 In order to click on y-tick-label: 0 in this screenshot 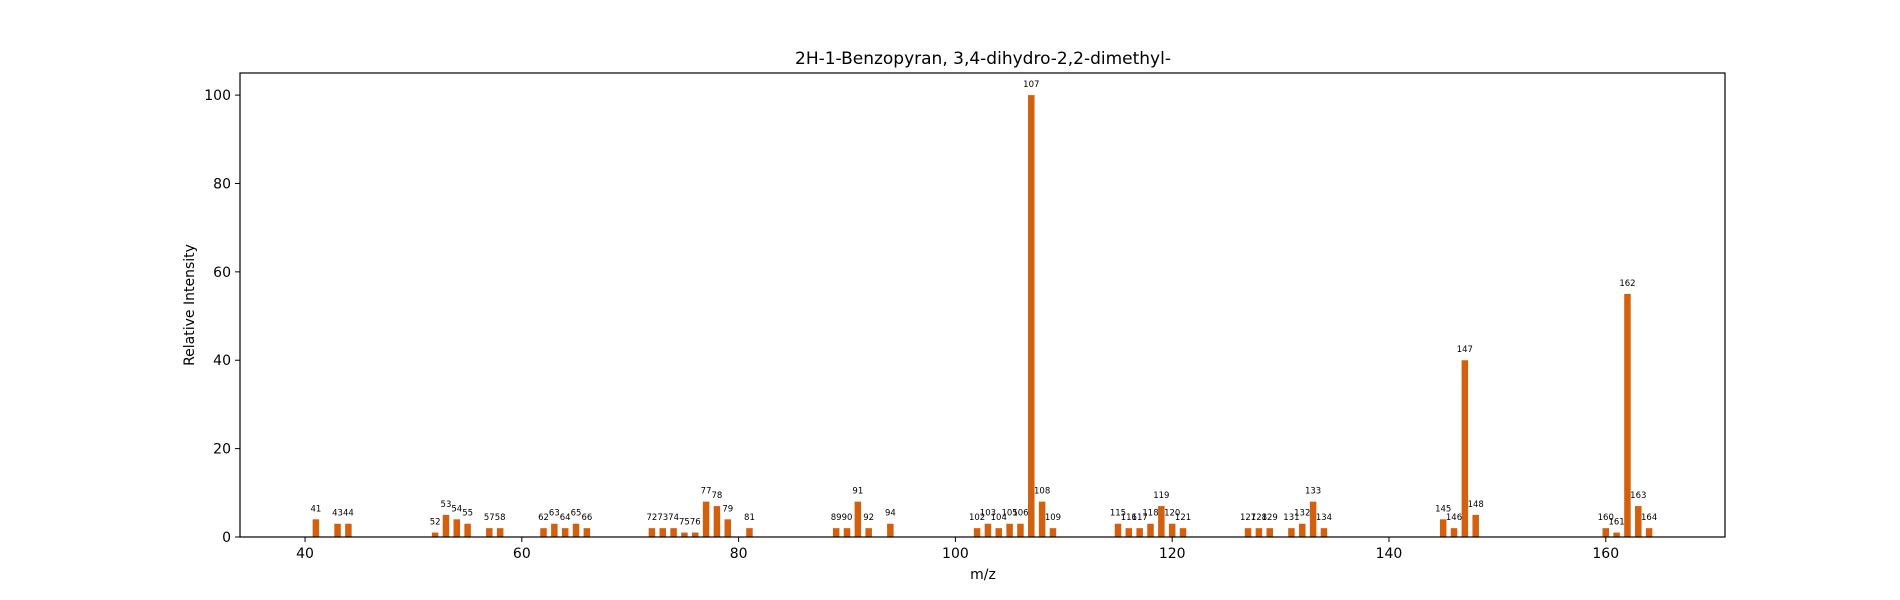, I will do `click(226, 538)`.